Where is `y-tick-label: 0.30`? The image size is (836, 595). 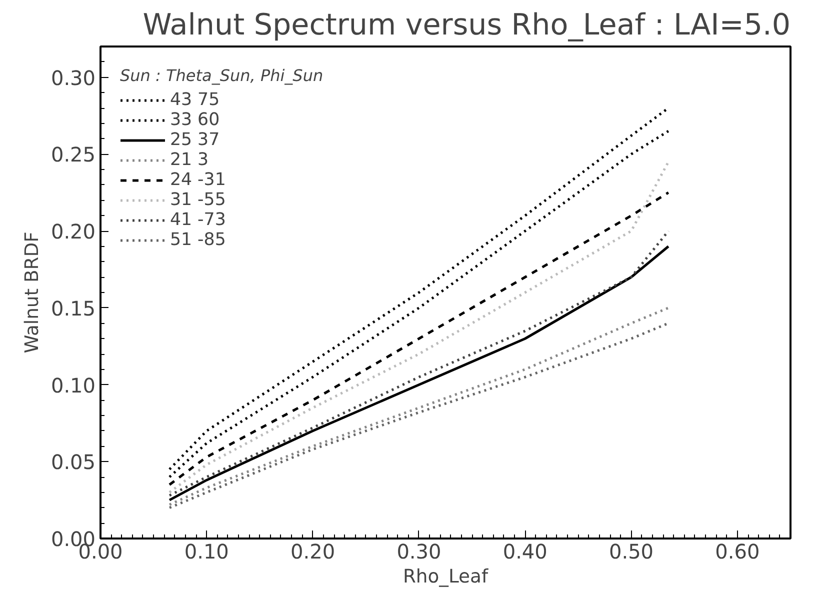 y-tick-label: 0.30 is located at coordinates (73, 78).